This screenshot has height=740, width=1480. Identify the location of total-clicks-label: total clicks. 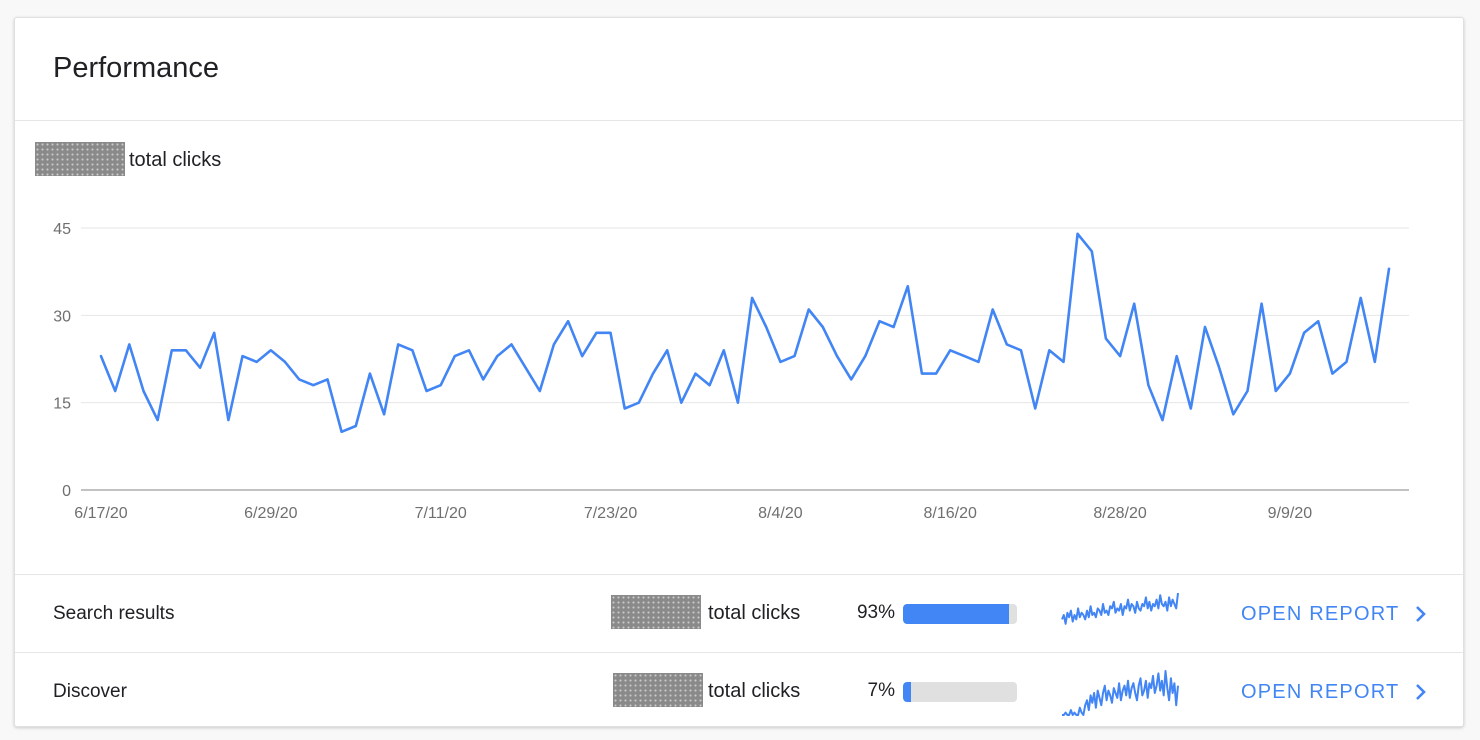
(175, 160).